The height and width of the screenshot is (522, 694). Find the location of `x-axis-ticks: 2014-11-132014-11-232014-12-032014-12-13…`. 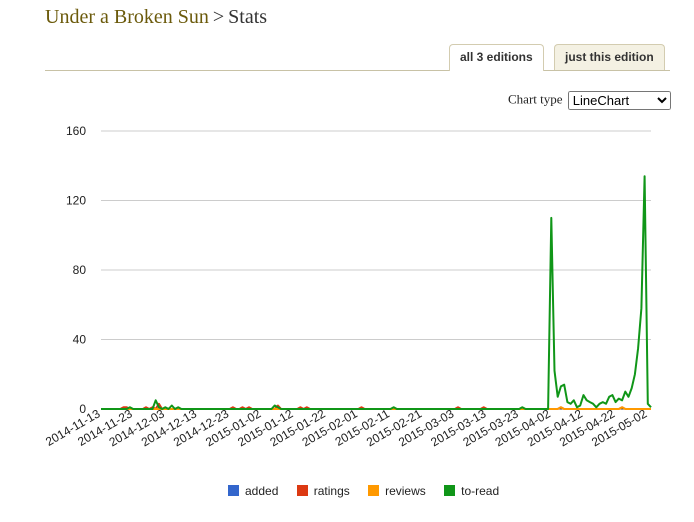

x-axis-ticks: 2014-11-132014-11-232014-12-032014-12-13… is located at coordinates (346, 427).